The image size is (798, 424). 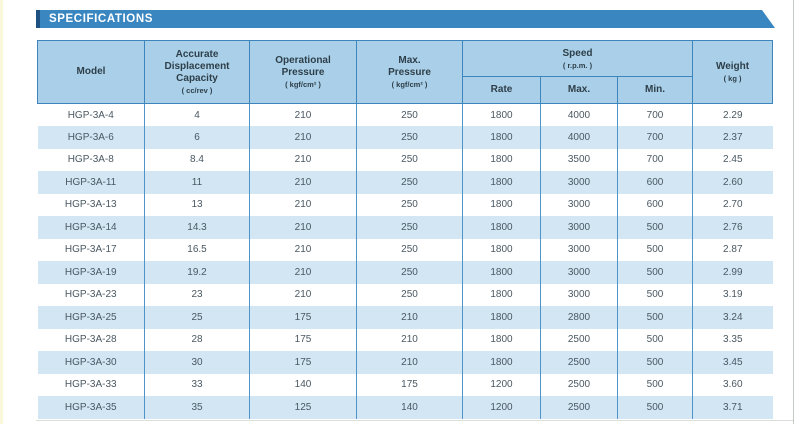 I want to click on model-cell: HGP-3A-28, so click(x=90, y=340).